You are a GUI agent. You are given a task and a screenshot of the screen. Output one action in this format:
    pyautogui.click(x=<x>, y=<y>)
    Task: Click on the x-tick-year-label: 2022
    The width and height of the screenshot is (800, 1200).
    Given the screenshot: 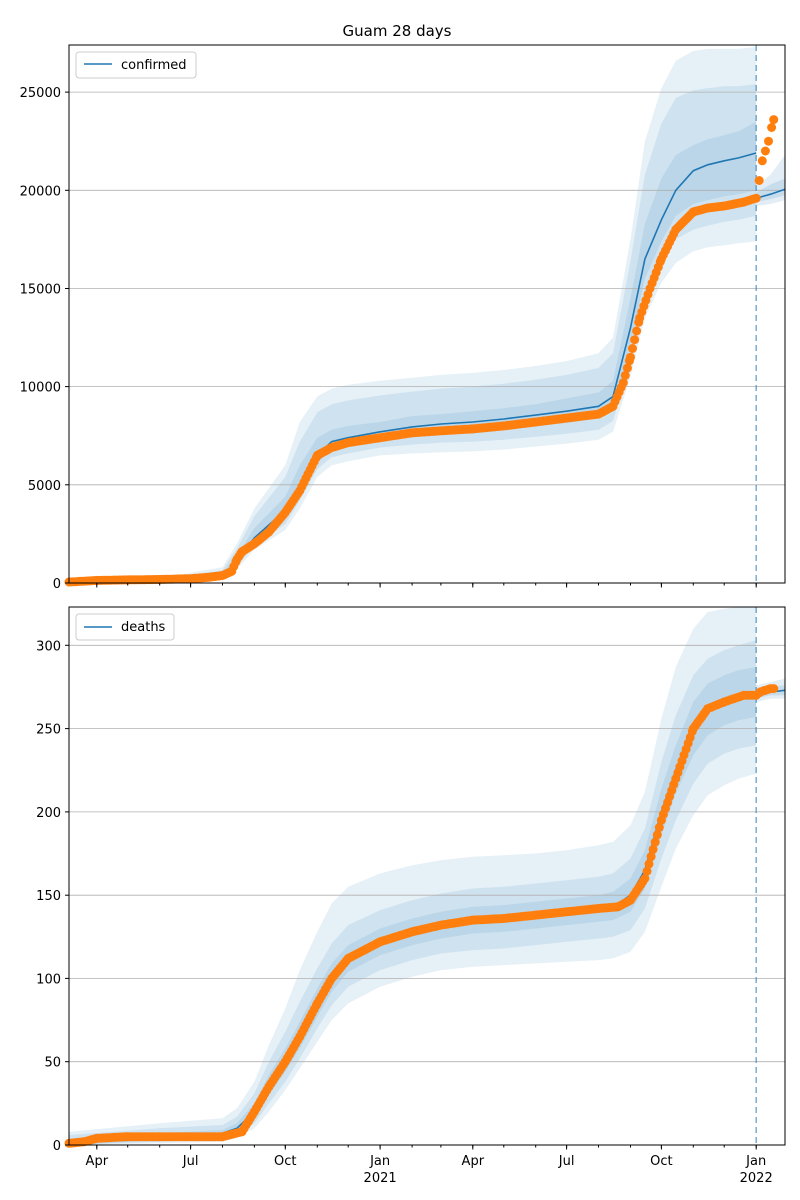 What is the action you would take?
    pyautogui.click(x=756, y=1178)
    